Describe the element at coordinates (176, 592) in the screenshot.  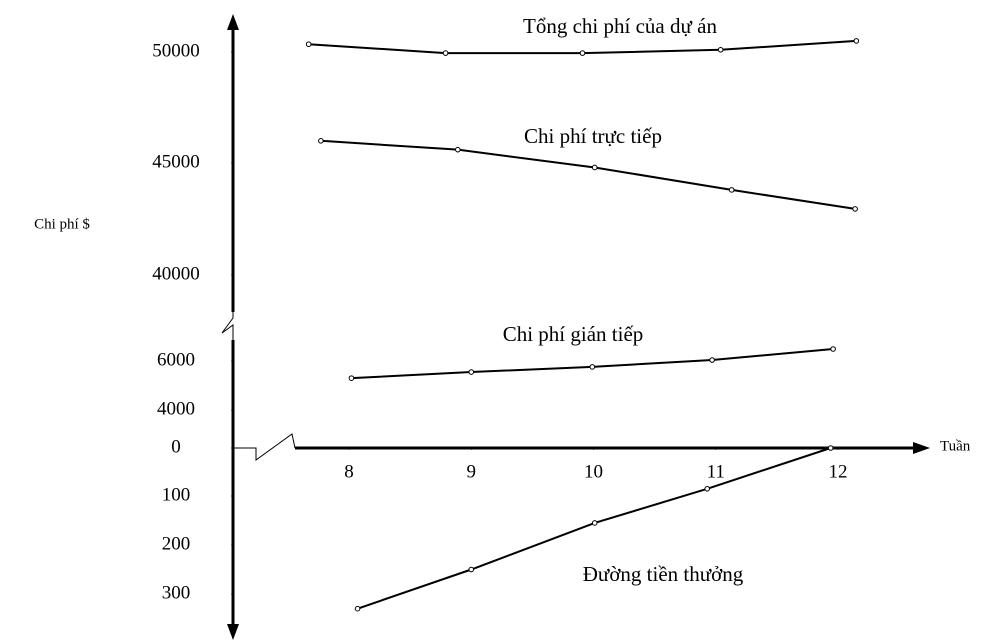
I see `y-tick-label: 300` at that location.